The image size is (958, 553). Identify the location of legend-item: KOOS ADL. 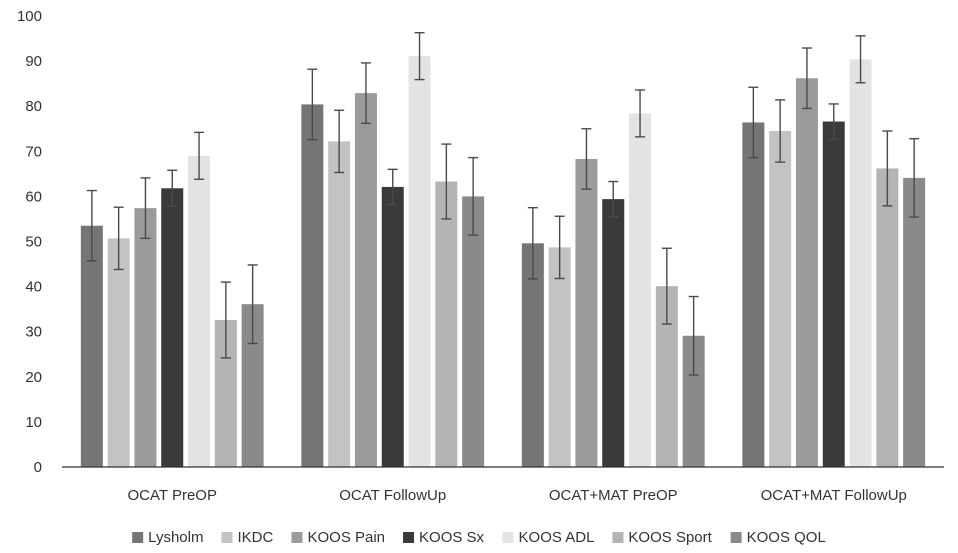
(548, 537).